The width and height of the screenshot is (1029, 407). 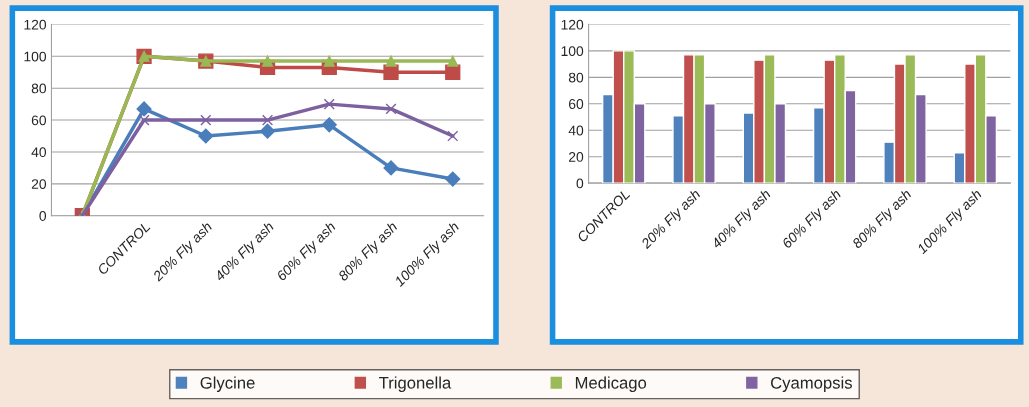 I want to click on x-tick-label: 40% Fly ash, so click(x=742, y=220).